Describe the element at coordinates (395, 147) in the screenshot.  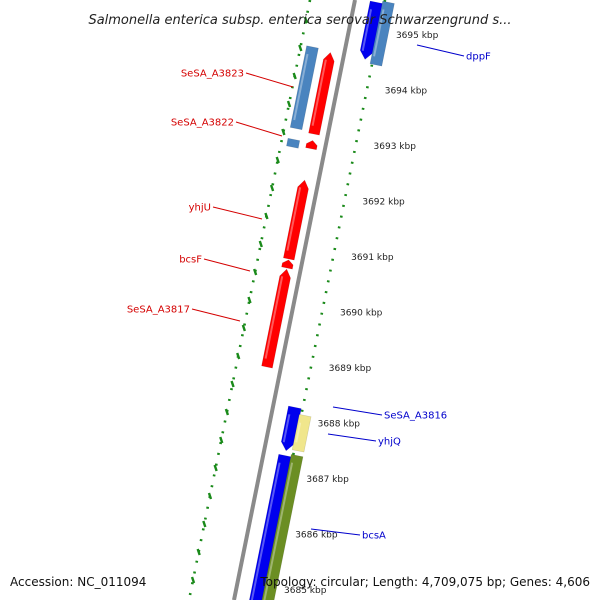
I see `tick-label-3693: 3693 kbp` at that location.